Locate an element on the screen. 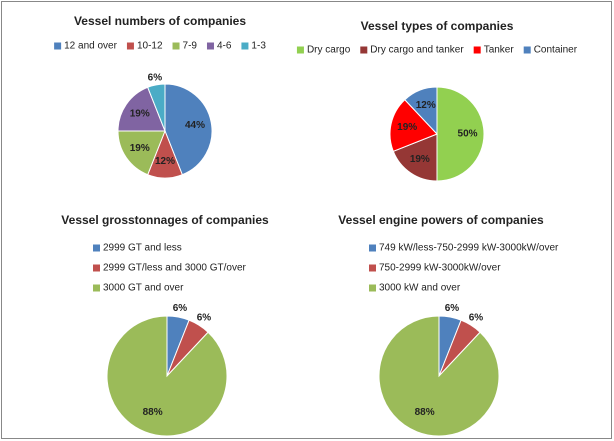 The height and width of the screenshot is (441, 614). legend-label: 750-2999 kW-3000kW/over is located at coordinates (440, 268).